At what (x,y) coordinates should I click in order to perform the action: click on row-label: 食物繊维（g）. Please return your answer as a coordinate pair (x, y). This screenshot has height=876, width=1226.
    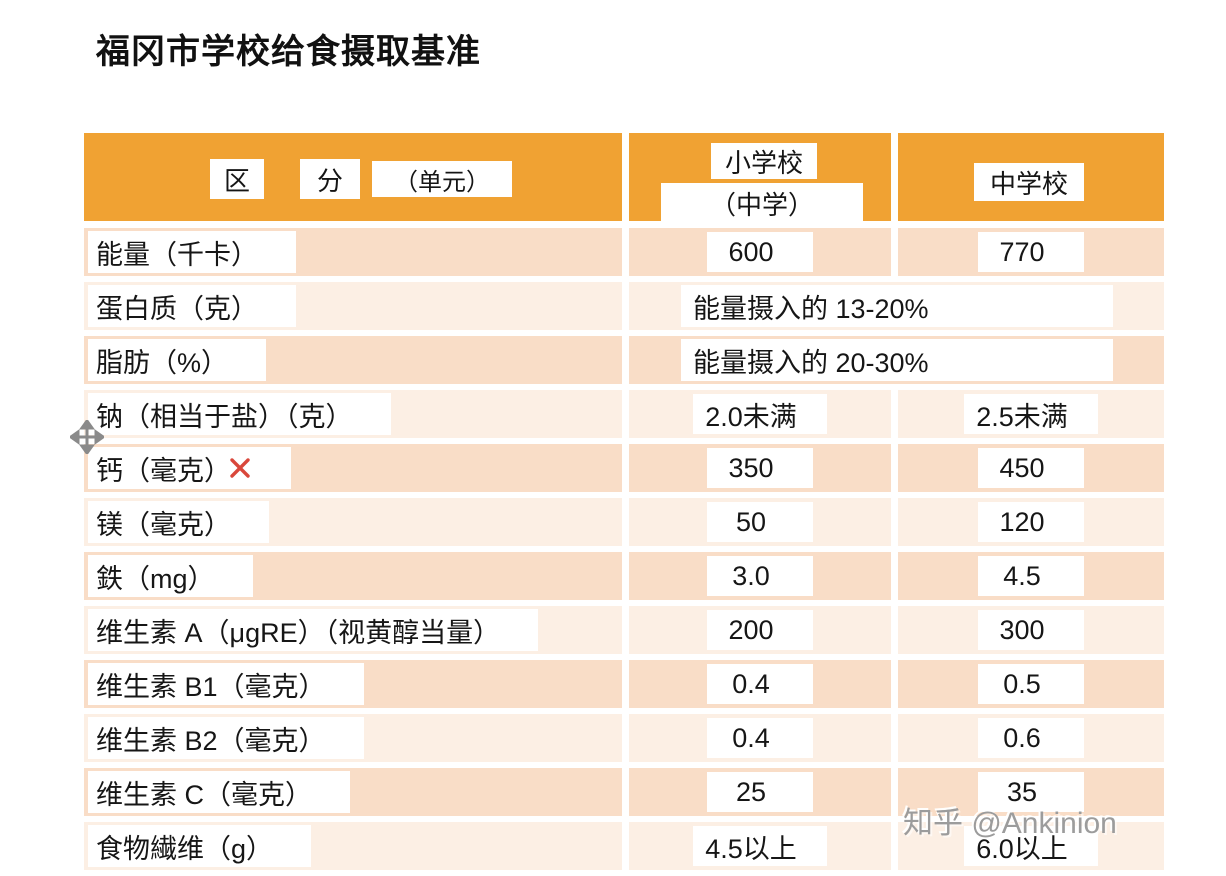
    Looking at the image, I should click on (200, 846).